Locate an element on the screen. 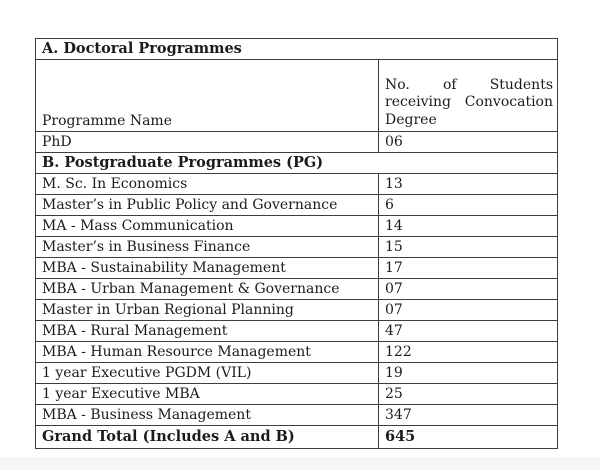 The image size is (600, 470). programme-name-header: Programme Name is located at coordinates (207, 95).